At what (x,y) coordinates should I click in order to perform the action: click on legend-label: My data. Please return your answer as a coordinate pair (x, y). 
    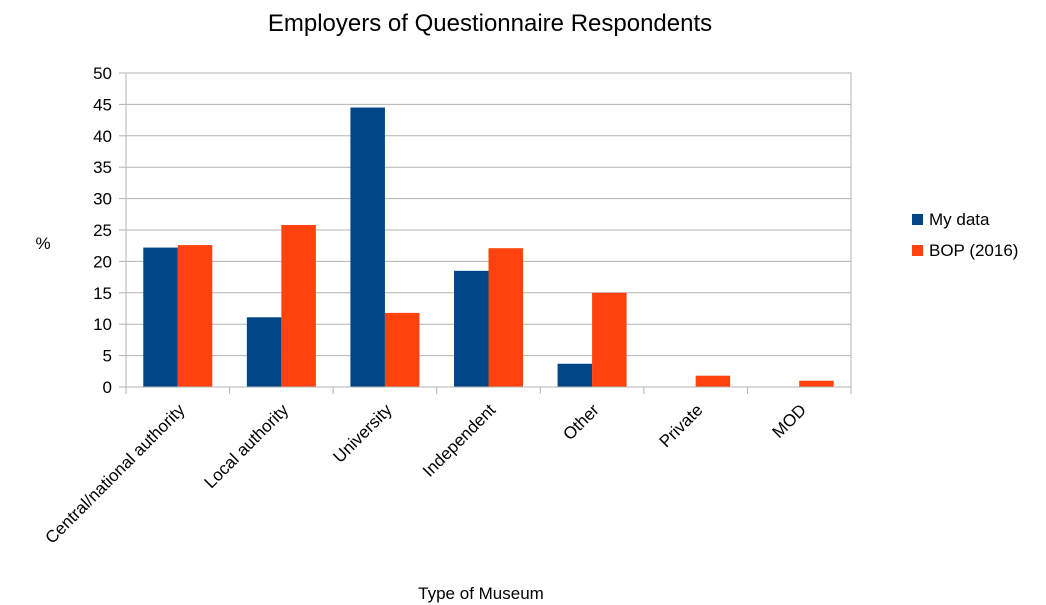
    Looking at the image, I should click on (959, 219).